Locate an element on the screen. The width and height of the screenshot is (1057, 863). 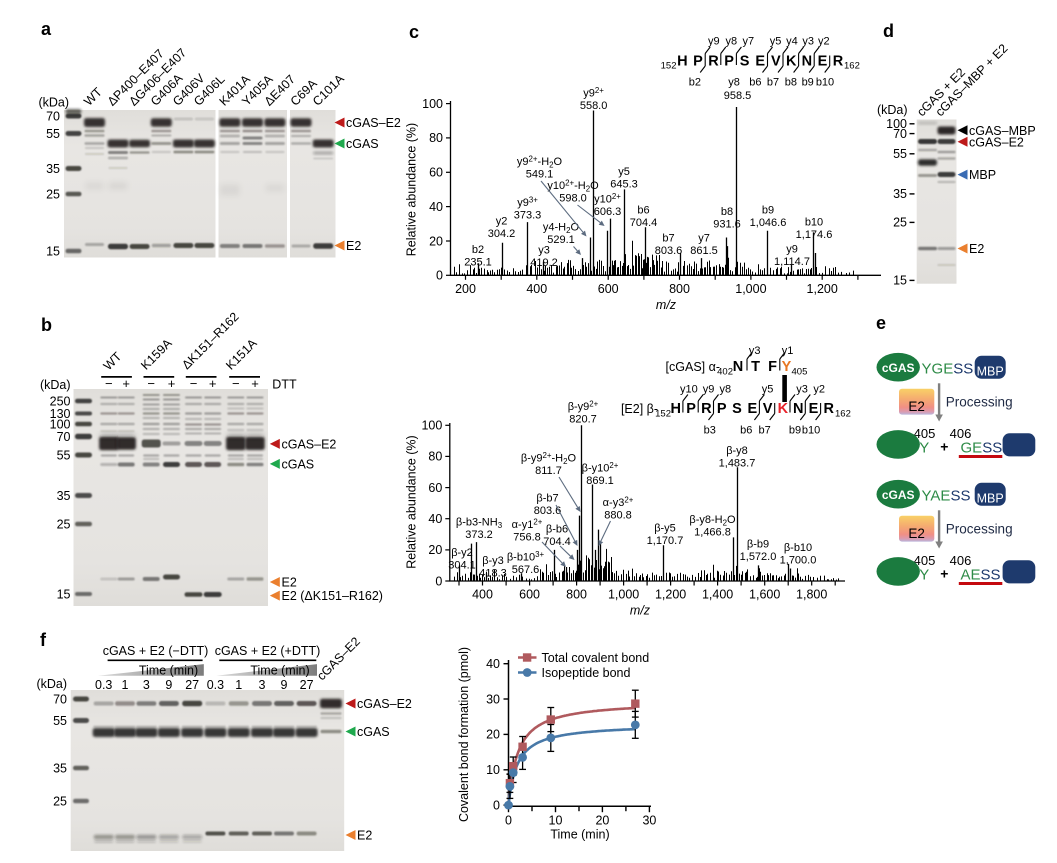
svg-text: 100 is located at coordinates (896, 124).